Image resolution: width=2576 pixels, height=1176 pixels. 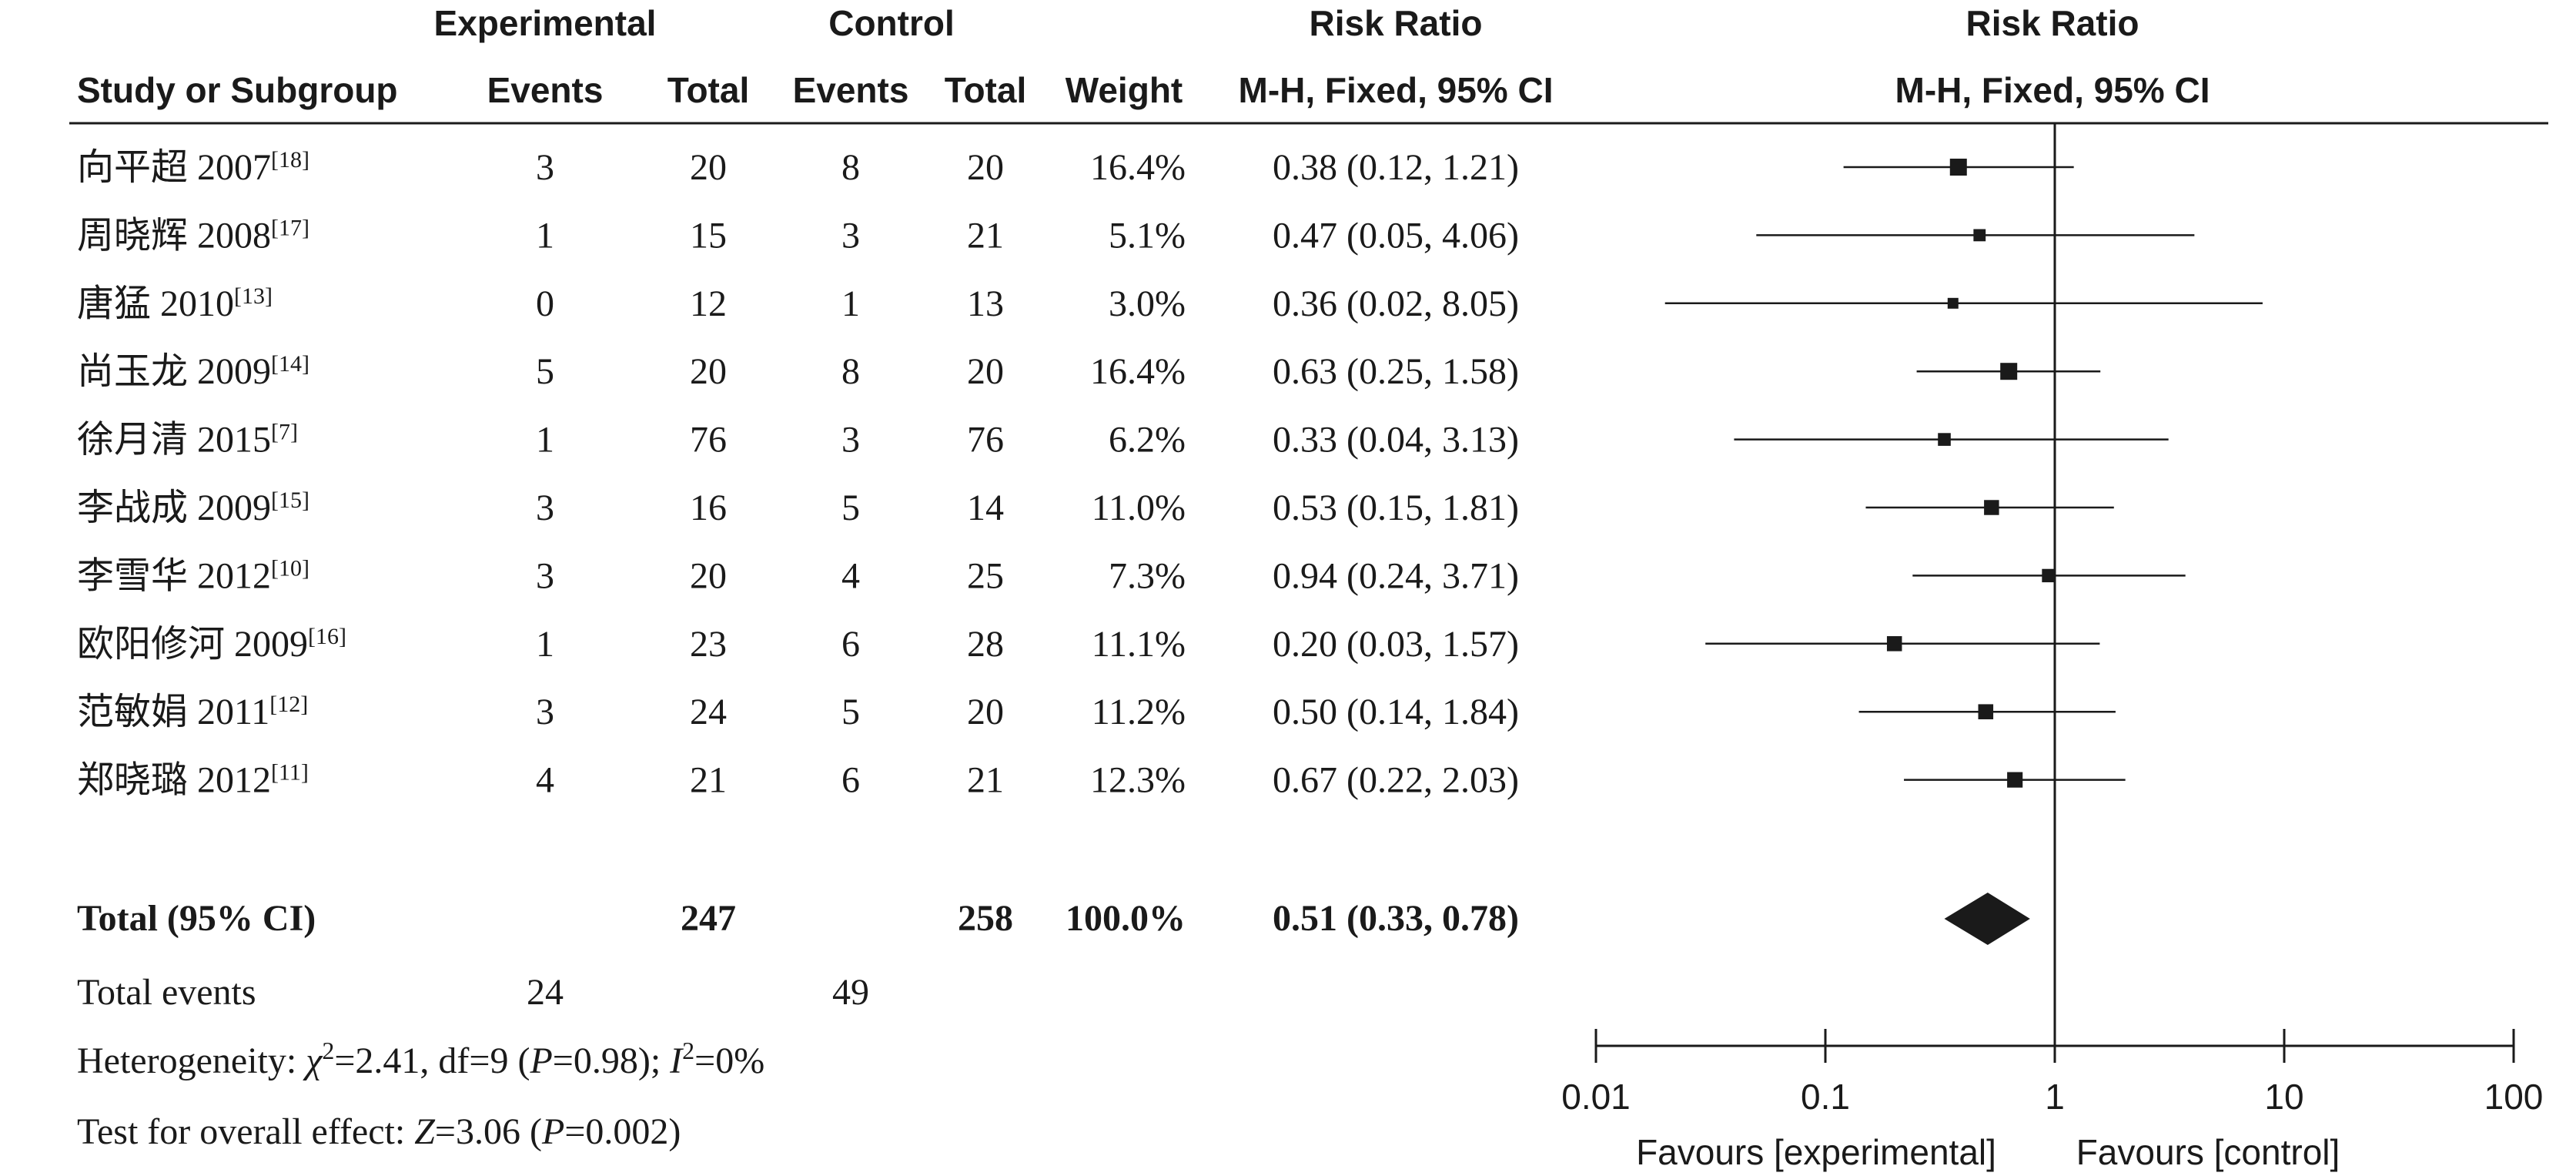 I want to click on weight-cell: 3.0%, so click(x=1148, y=304).